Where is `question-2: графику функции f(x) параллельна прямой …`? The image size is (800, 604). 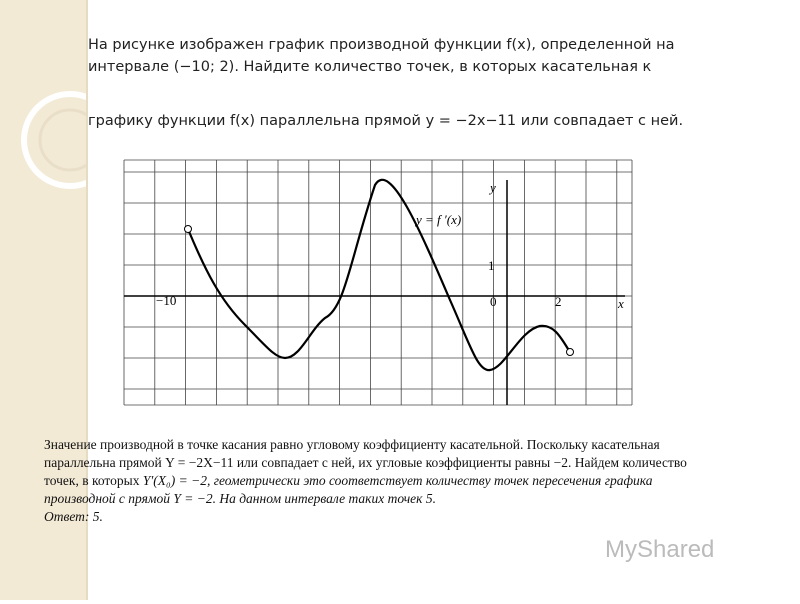
question-2: графику функции f(x) параллельна прямой … is located at coordinates (386, 121).